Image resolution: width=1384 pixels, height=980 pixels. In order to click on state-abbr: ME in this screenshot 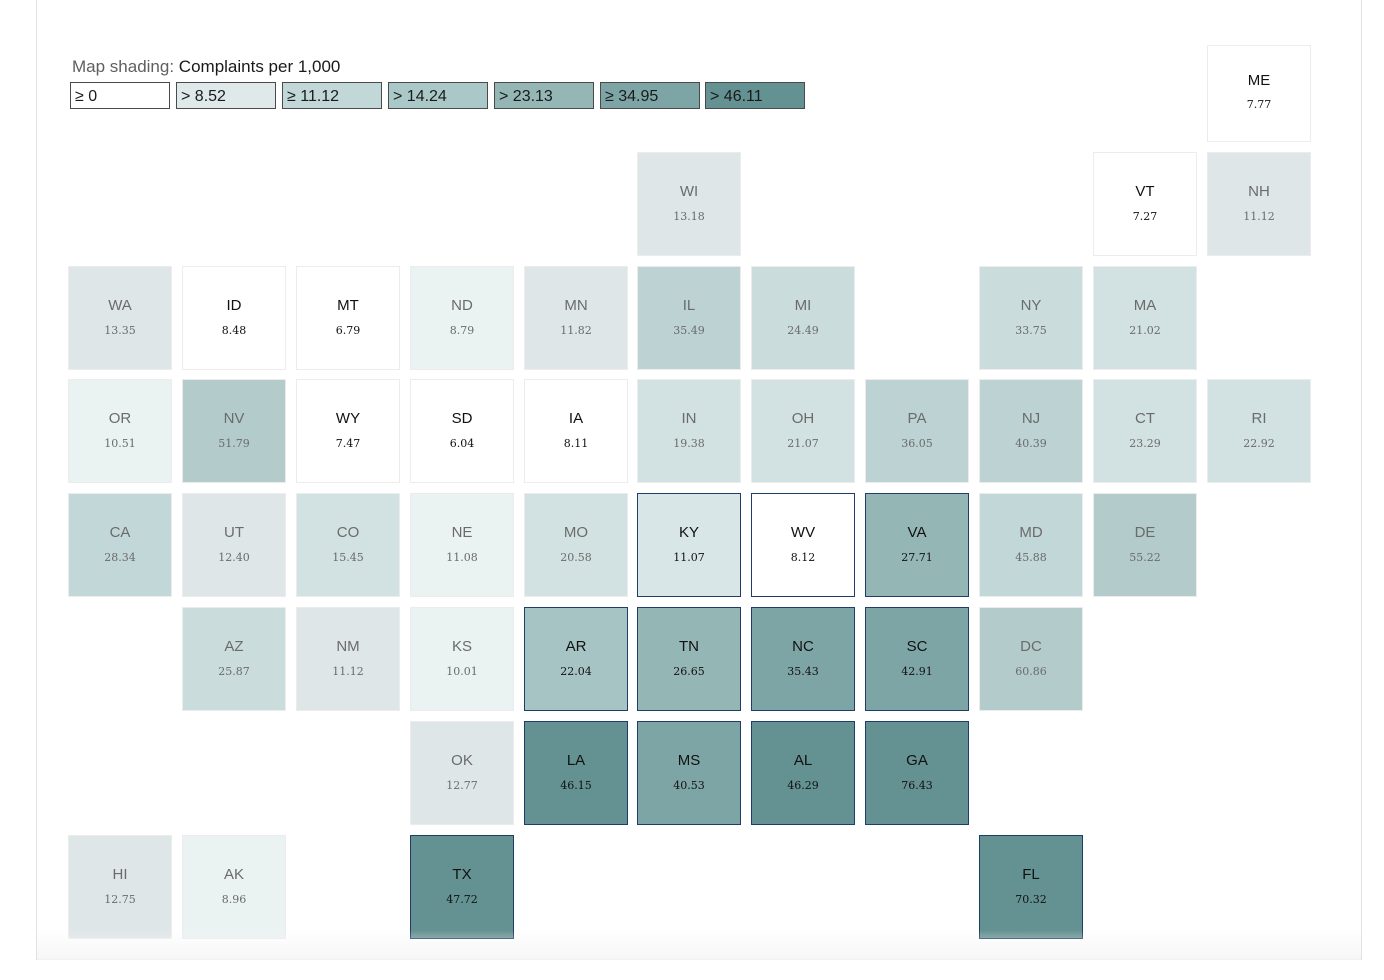, I will do `click(1259, 80)`.